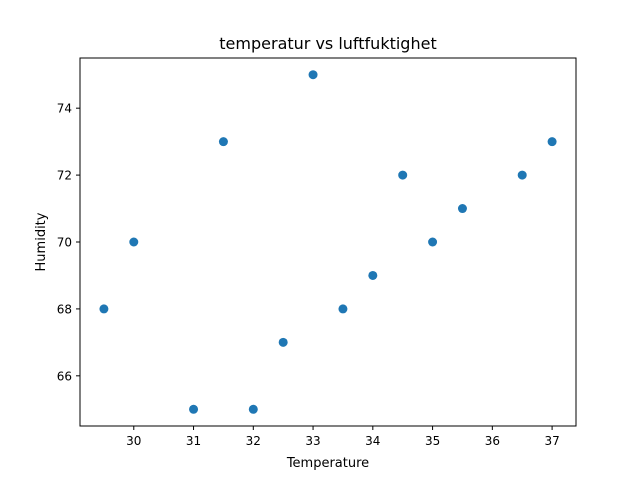 The image size is (640, 480). What do you see at coordinates (432, 441) in the screenshot?
I see `x-tick-label: 35` at bounding box center [432, 441].